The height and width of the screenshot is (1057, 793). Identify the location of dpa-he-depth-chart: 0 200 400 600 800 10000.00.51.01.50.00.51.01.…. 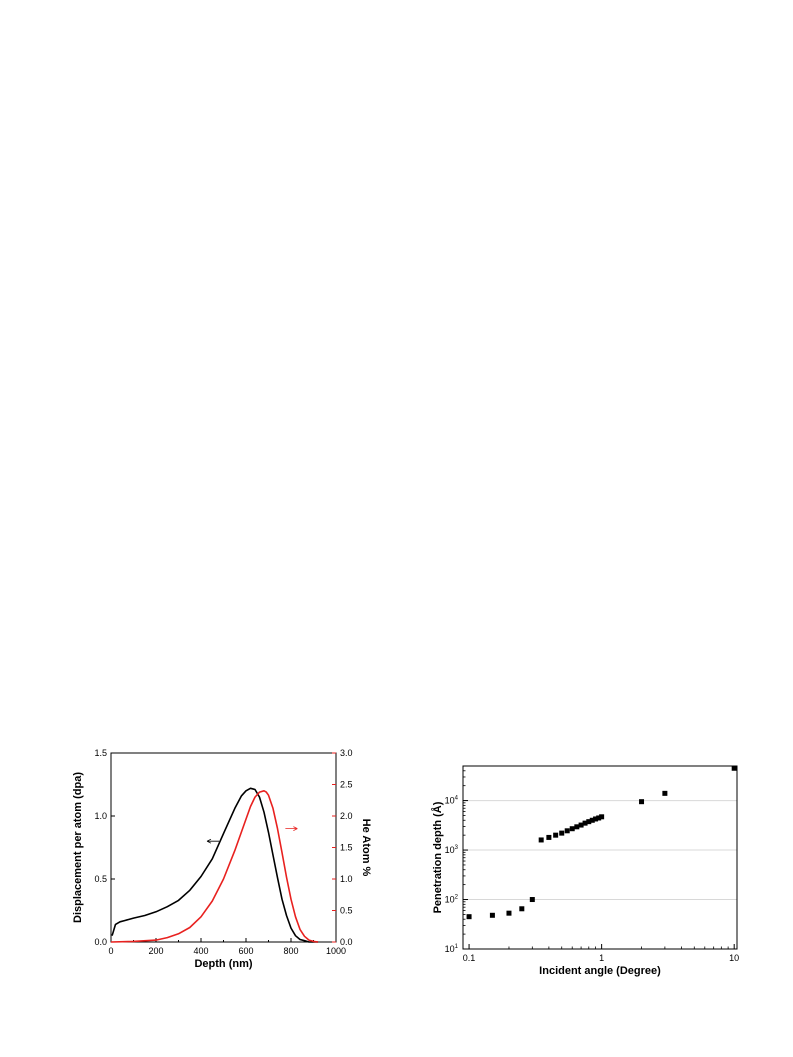
(222, 859).